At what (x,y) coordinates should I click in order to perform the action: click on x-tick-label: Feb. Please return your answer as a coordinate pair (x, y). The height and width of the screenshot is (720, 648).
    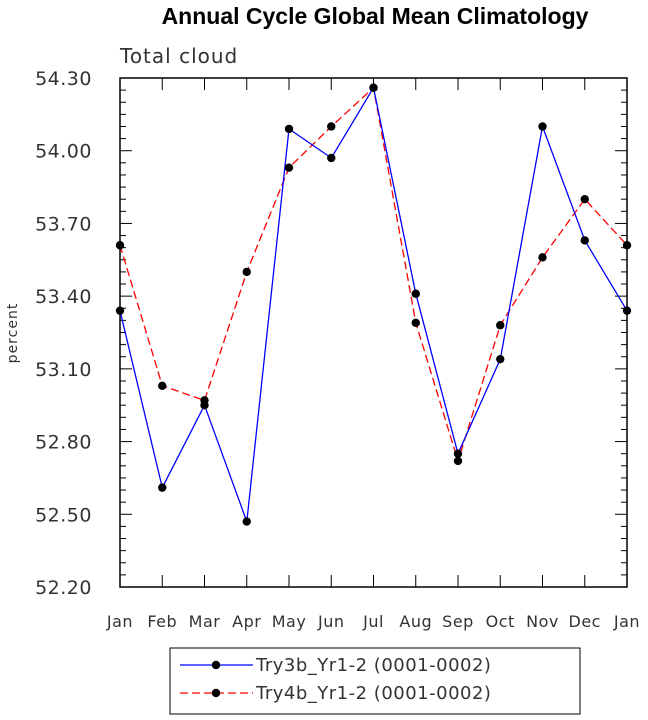
    Looking at the image, I should click on (162, 621).